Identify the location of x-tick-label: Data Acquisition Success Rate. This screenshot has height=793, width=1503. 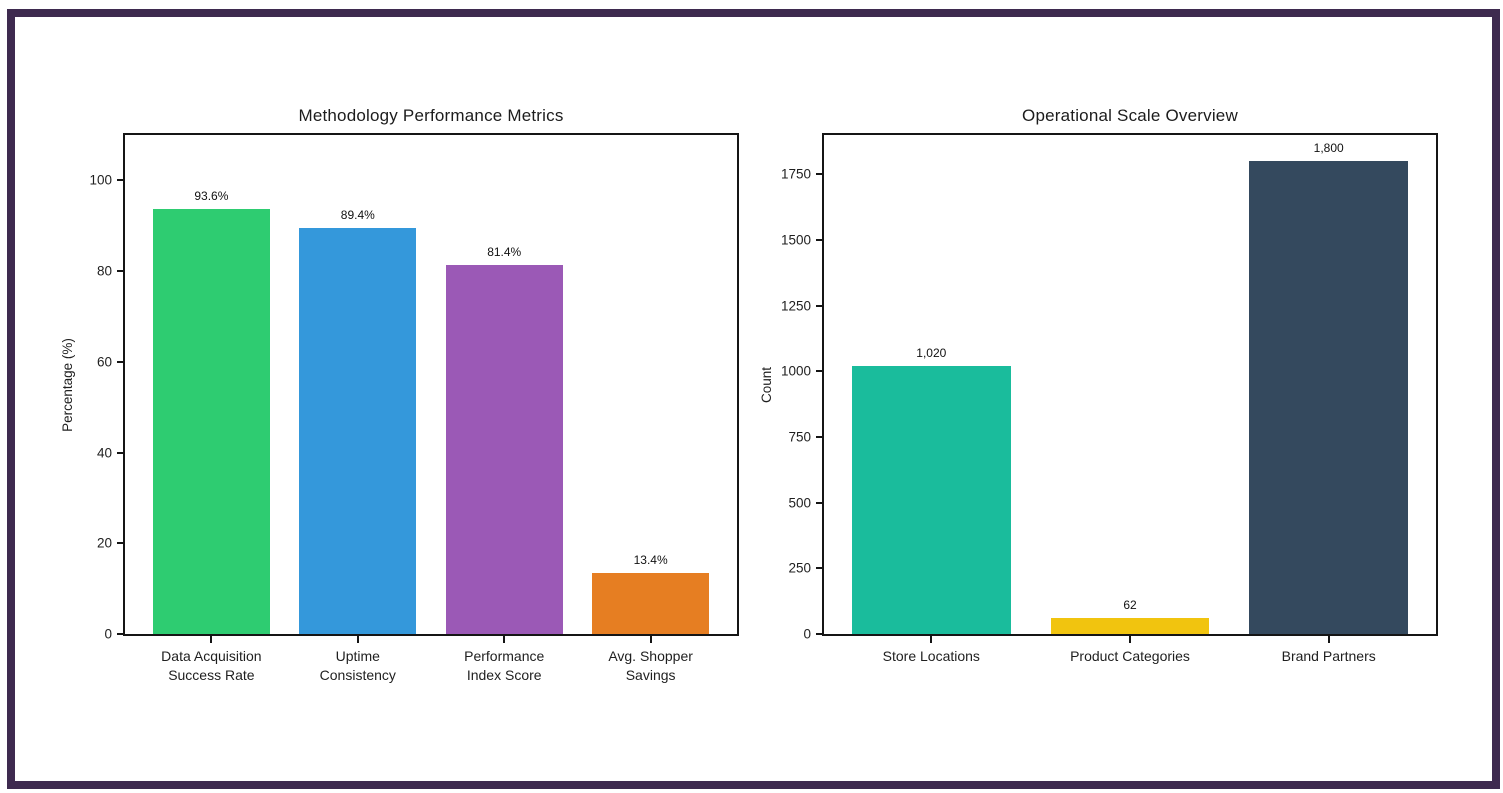
(211, 666).